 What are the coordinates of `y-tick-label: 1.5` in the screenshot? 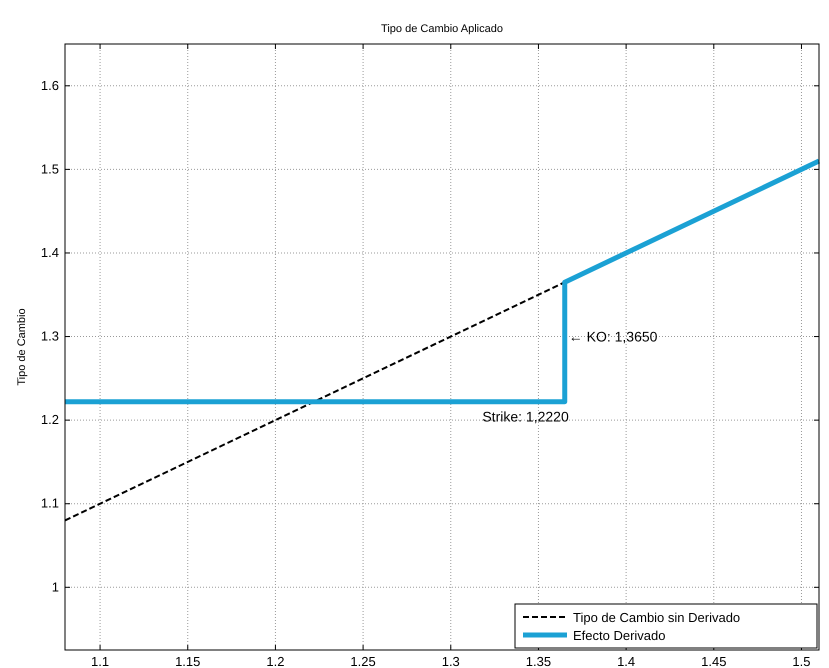 It's located at (49, 168).